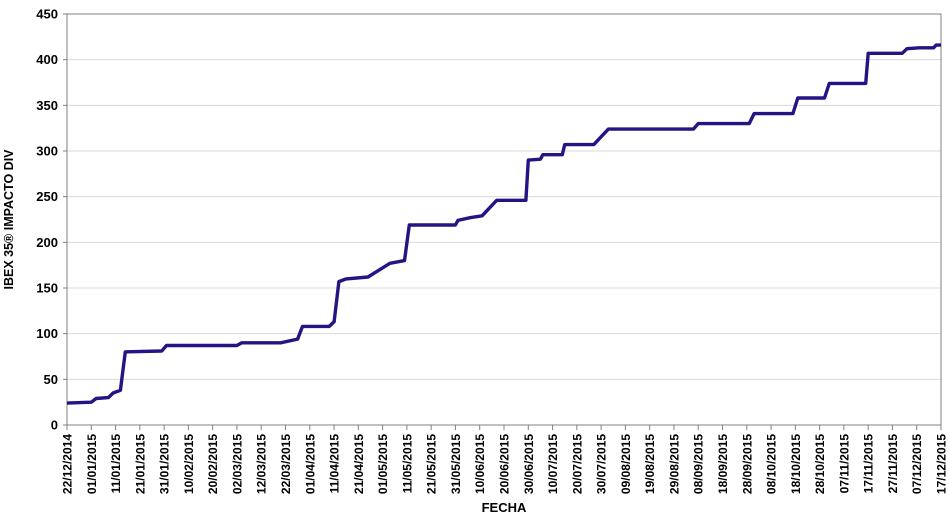 This screenshot has width=949, height=518. What do you see at coordinates (116, 464) in the screenshot?
I see `x-tick-label: 11/01/2015` at bounding box center [116, 464].